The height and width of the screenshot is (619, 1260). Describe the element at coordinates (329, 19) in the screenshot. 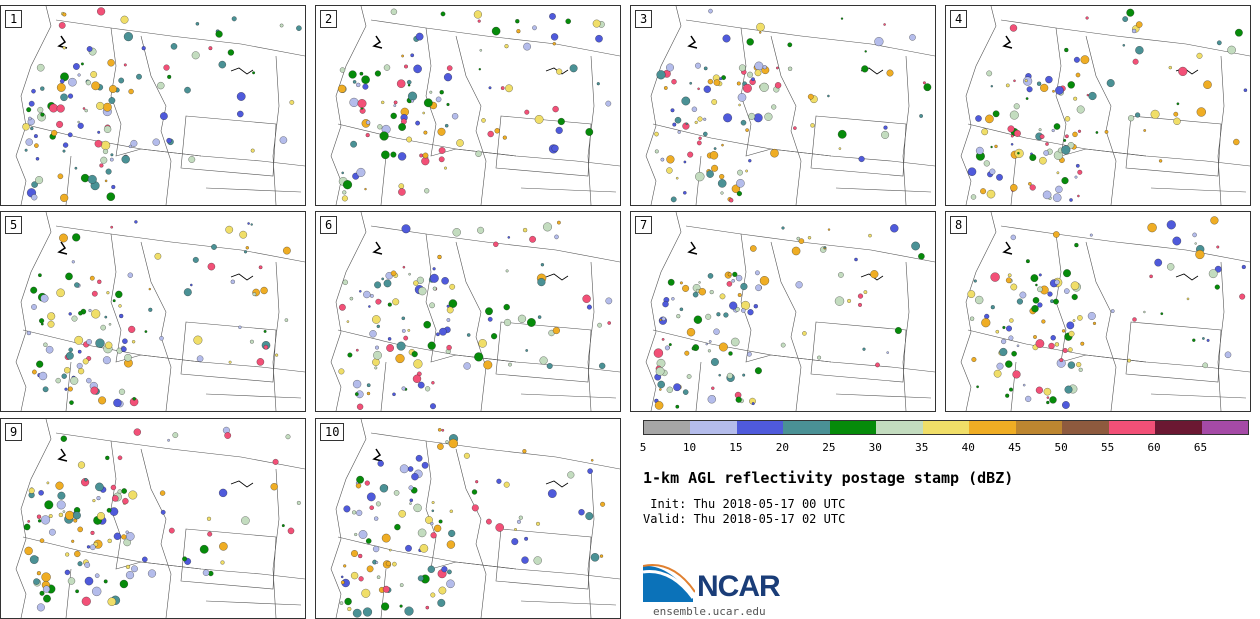

I see `member-number-label: 2` at that location.